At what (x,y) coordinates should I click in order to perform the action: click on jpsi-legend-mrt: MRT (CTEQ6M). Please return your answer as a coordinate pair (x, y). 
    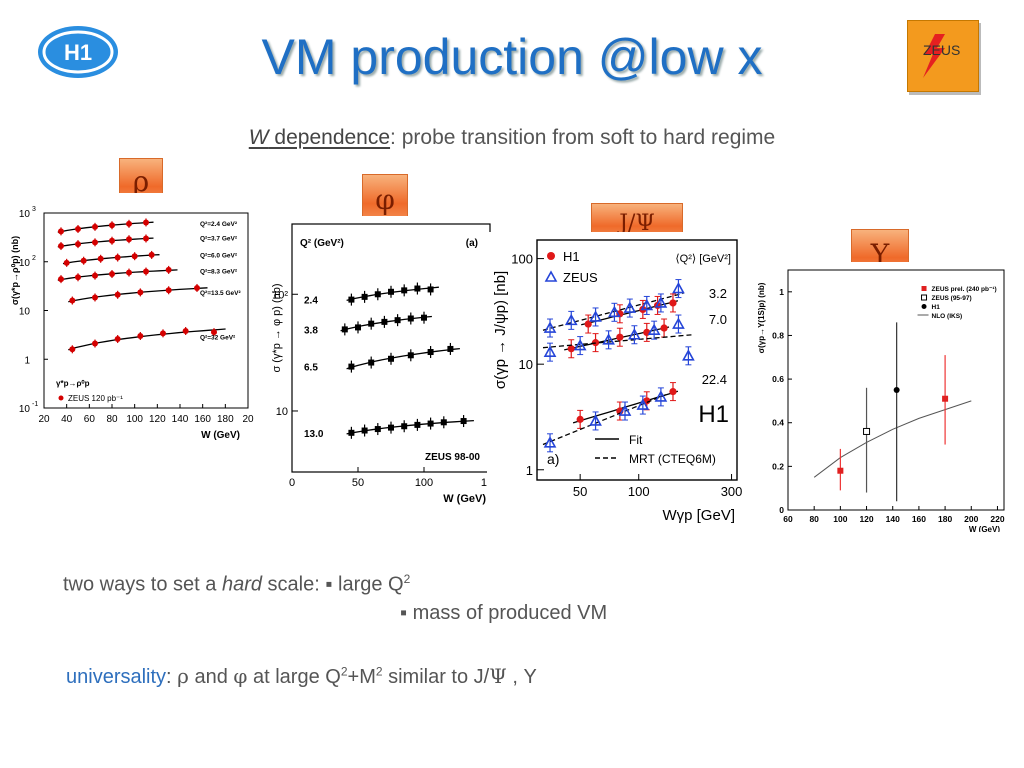
    Looking at the image, I should click on (672, 459).